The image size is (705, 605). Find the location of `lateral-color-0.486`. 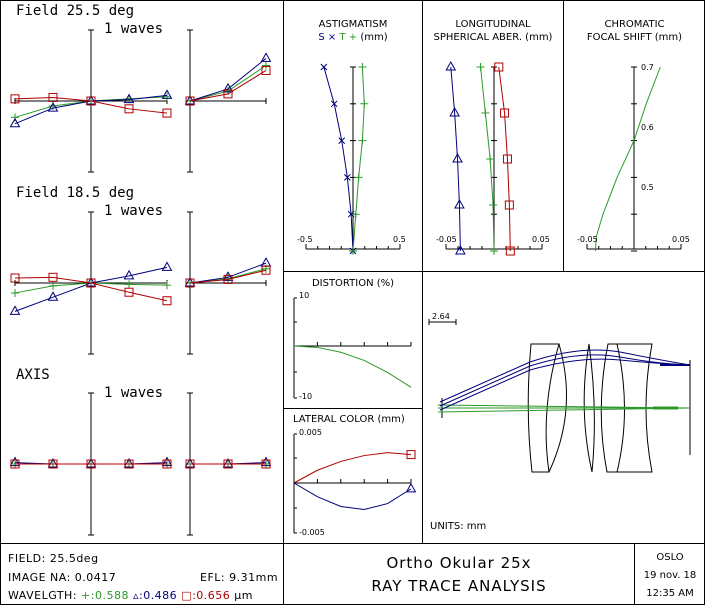

lateral-color-0.486 is located at coordinates (352, 496).